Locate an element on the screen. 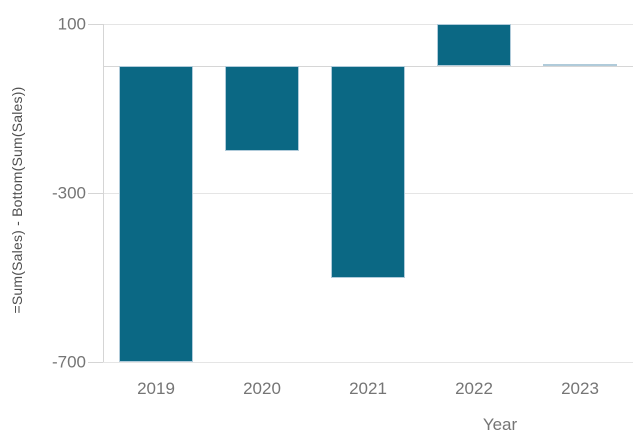 Image resolution: width=633 pixels, height=440 pixels. bar-2022 is located at coordinates (474, 44).